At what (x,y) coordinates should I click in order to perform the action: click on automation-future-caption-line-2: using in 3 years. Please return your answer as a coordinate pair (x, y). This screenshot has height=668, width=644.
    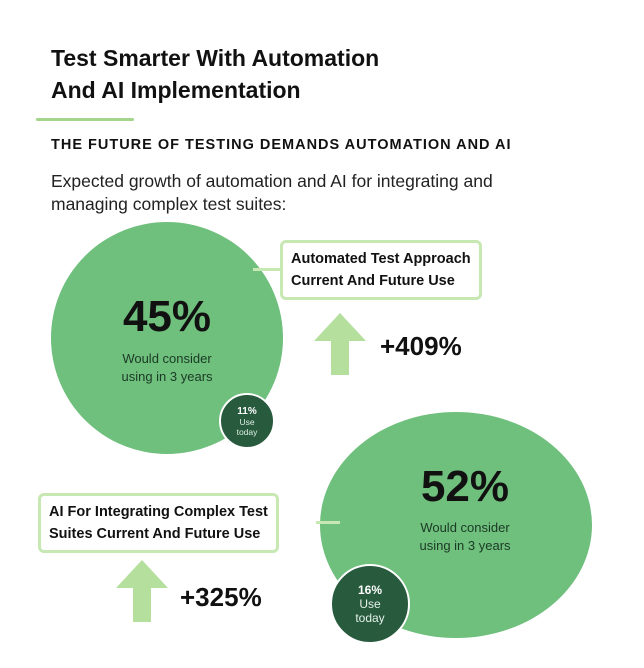
    Looking at the image, I should click on (167, 376).